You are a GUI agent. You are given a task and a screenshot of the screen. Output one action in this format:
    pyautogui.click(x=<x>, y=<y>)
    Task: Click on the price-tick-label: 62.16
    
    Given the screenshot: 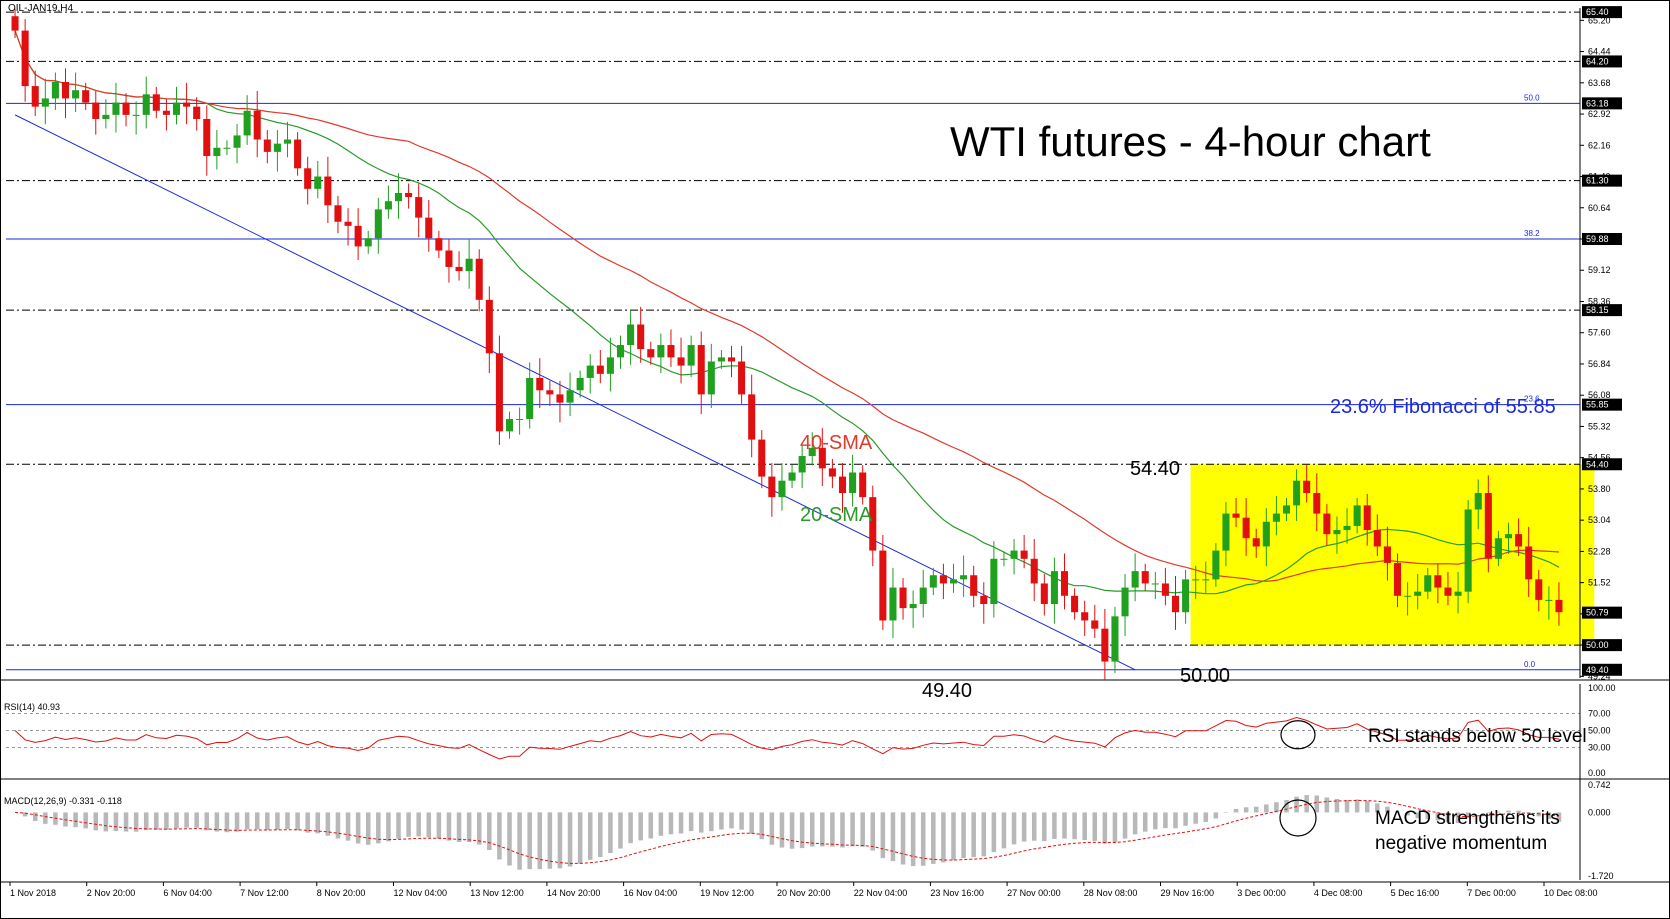 What is the action you would take?
    pyautogui.click(x=1599, y=145)
    